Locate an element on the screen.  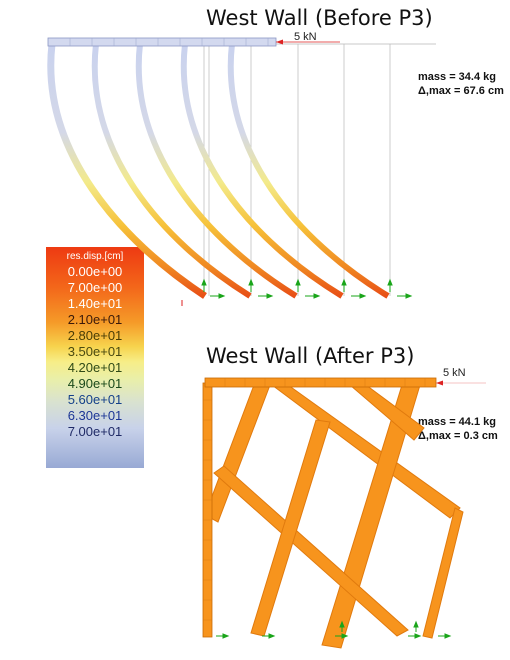
legend-value: 7.00e+01 is located at coordinates (95, 431).